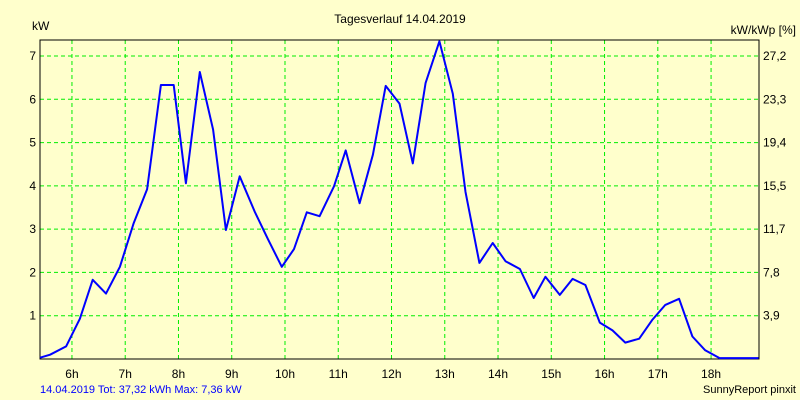 The width and height of the screenshot is (800, 400). What do you see at coordinates (125, 374) in the screenshot?
I see `x-tick-label: 7h` at bounding box center [125, 374].